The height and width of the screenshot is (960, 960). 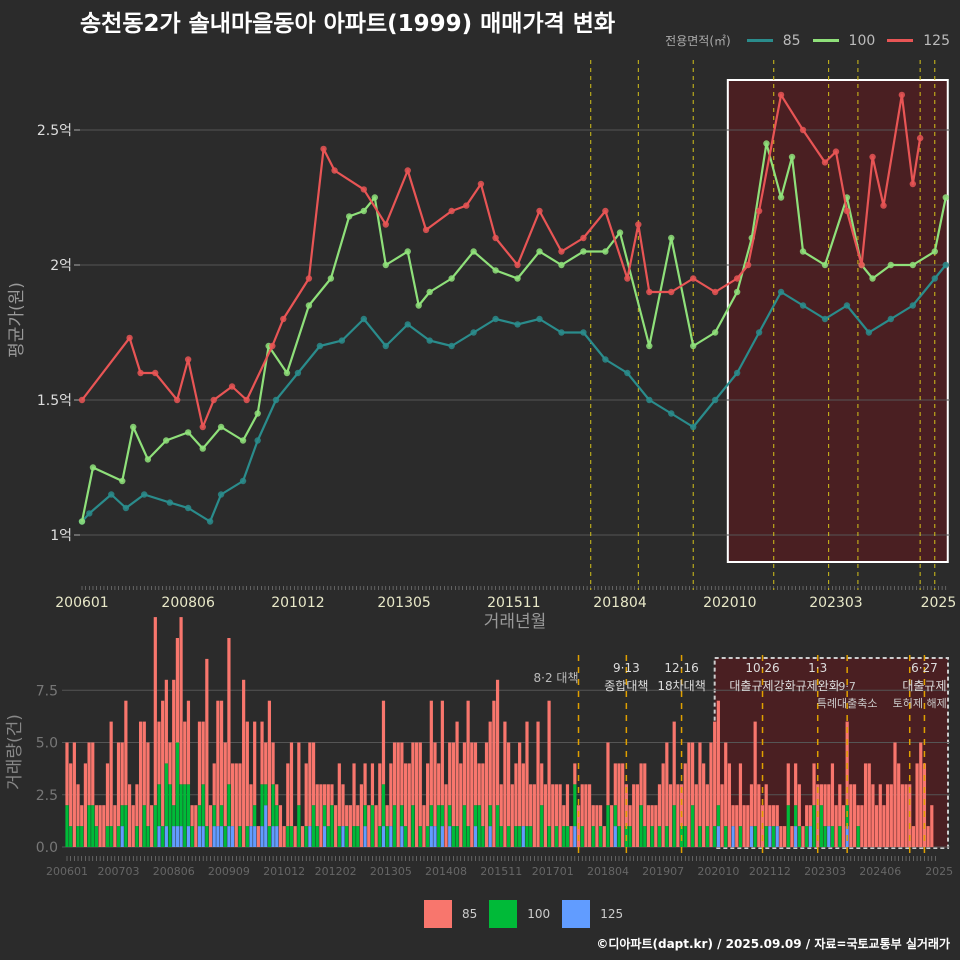 I want to click on event-date: 9·7, so click(x=847, y=686).